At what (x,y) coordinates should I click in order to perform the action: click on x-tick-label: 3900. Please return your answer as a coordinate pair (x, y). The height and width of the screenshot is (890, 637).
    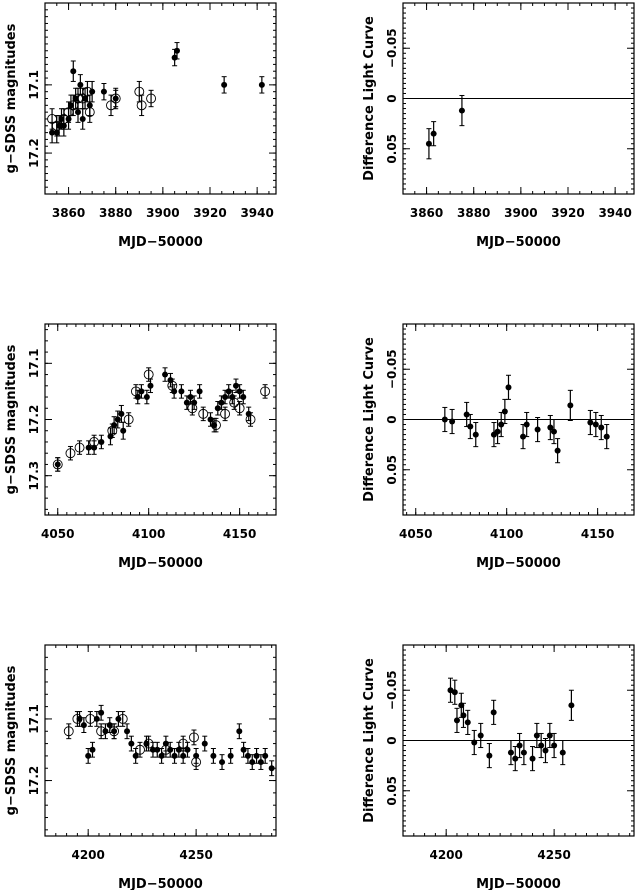
    Looking at the image, I should click on (520, 213).